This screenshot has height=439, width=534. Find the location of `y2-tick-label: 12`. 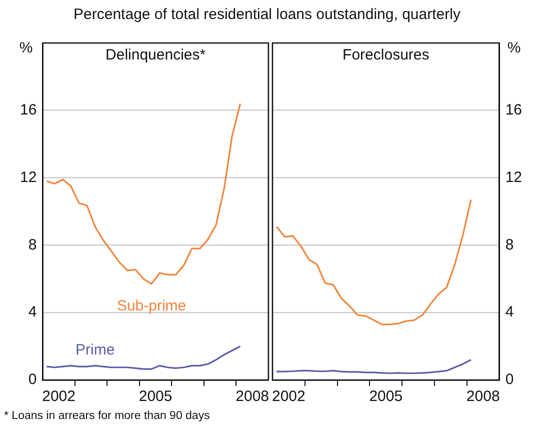

y2-tick-label: 12 is located at coordinates (513, 177).